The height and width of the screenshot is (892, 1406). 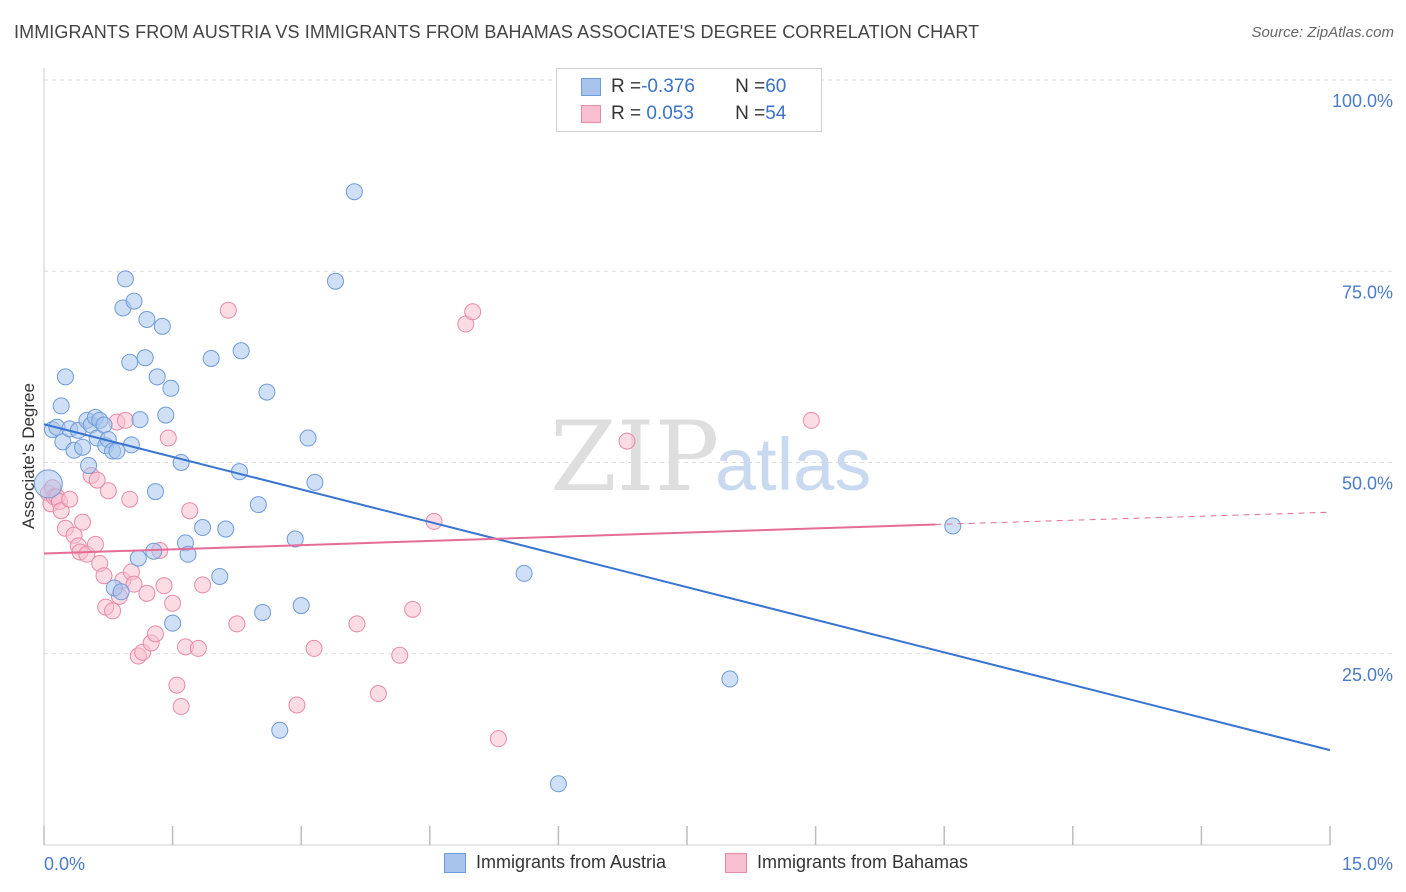 What do you see at coordinates (667, 113) in the screenshot?
I see `legend-r-value: 0.053` at bounding box center [667, 113].